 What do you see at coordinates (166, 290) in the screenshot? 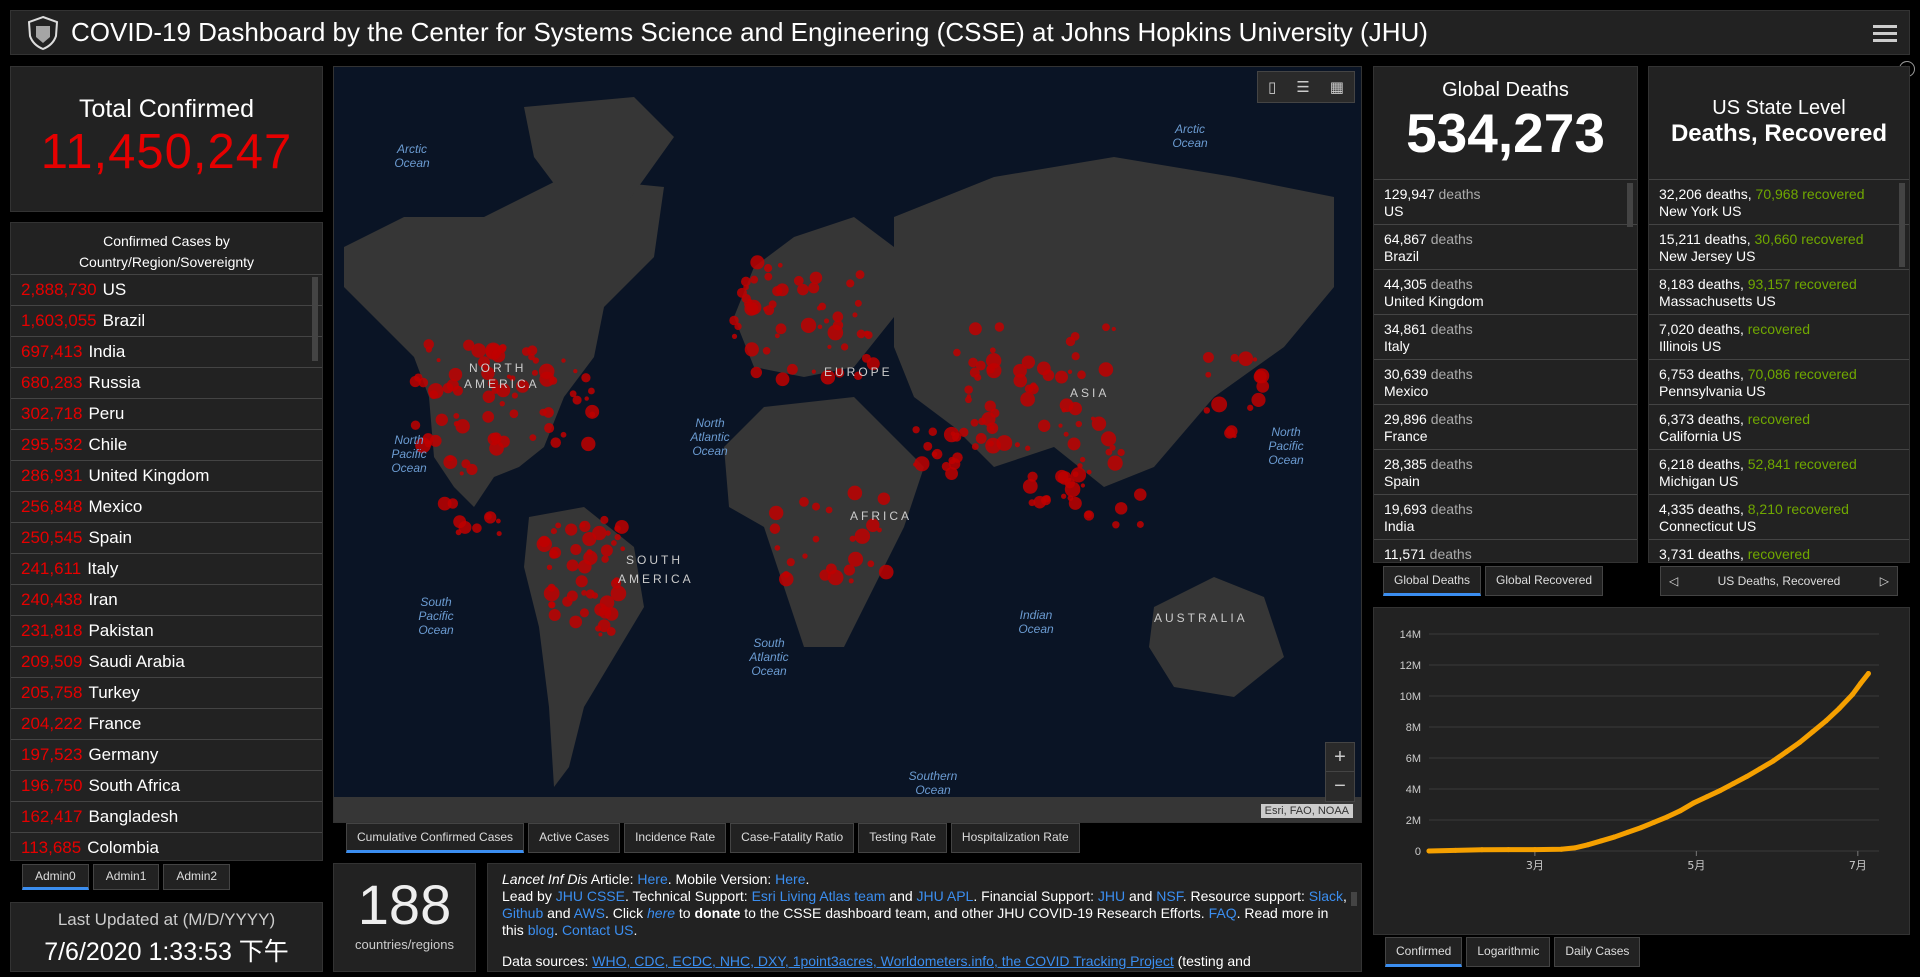
I see `list-item: 2,888,730 US` at bounding box center [166, 290].